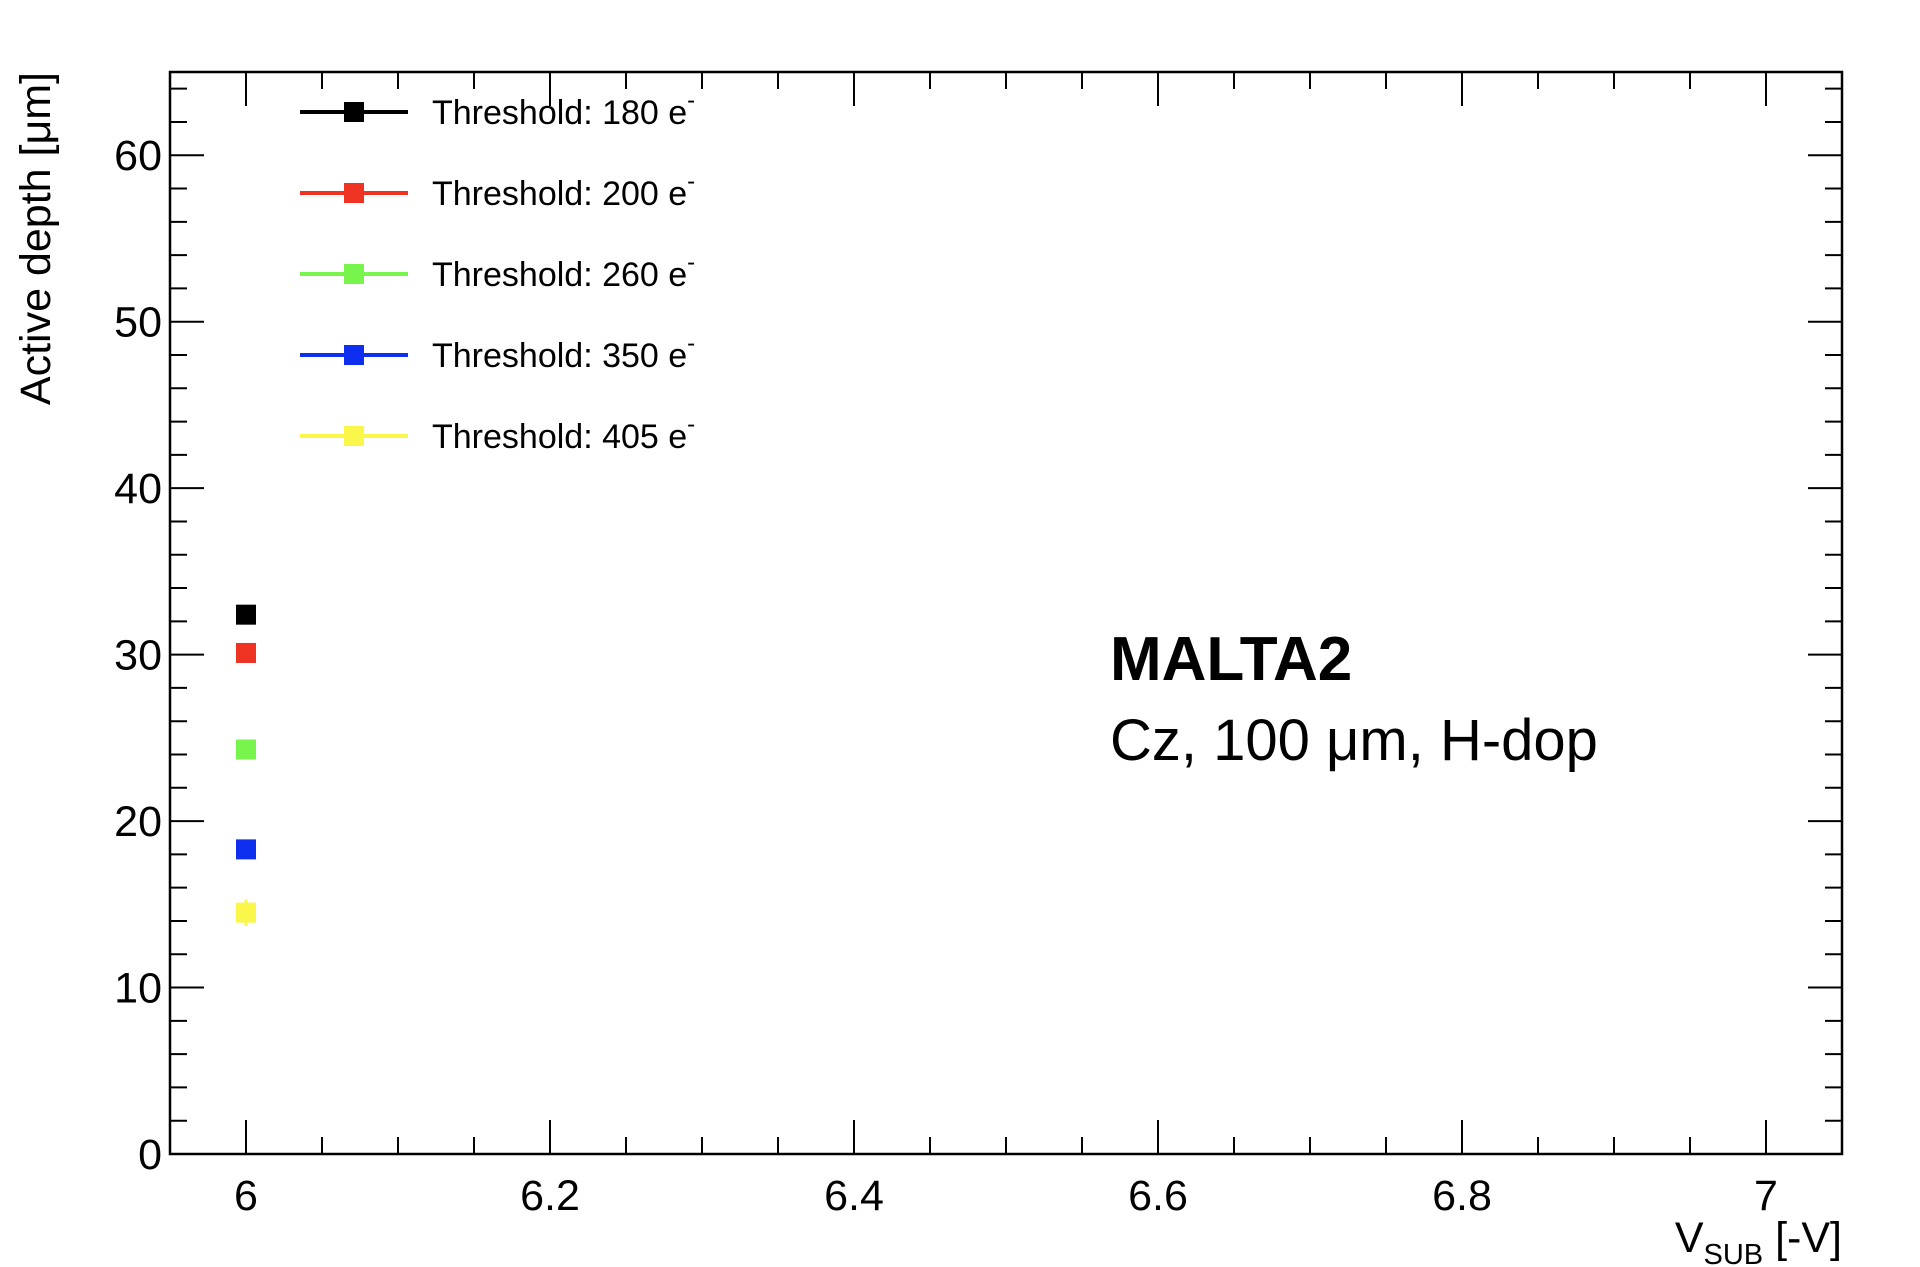 This screenshot has width=1920, height=1267. What do you see at coordinates (138, 989) in the screenshot?
I see `y-tick-label: 10` at bounding box center [138, 989].